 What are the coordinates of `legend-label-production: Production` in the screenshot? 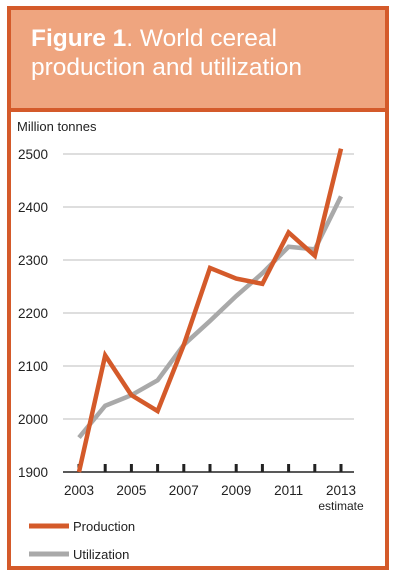 It's located at (104, 526).